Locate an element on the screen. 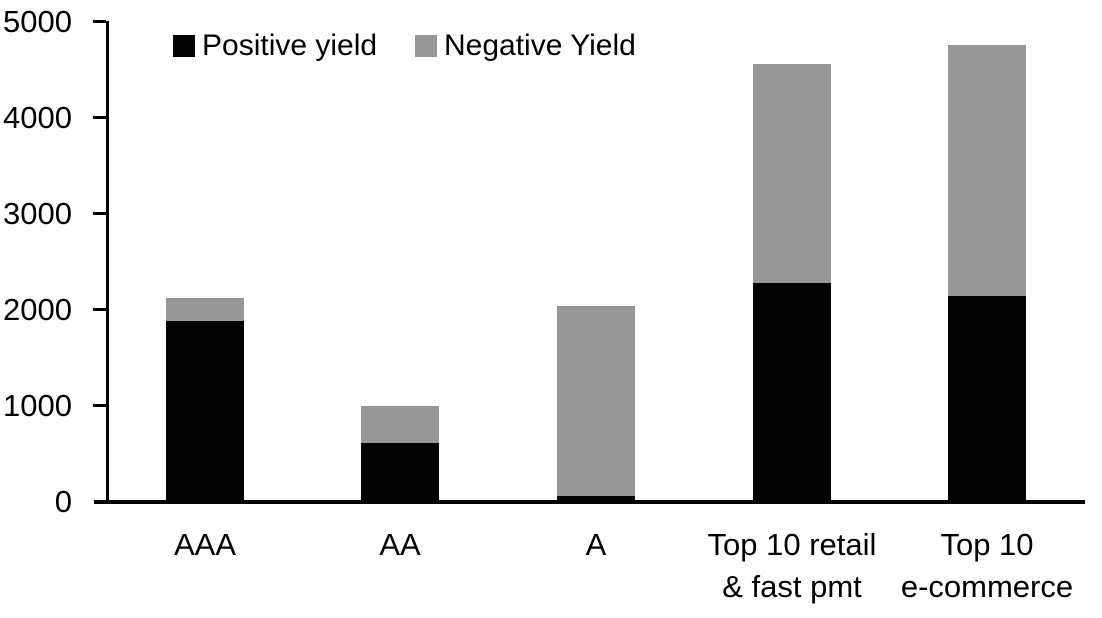  chart-legend: Positive yield Negative Yield is located at coordinates (551, 46).